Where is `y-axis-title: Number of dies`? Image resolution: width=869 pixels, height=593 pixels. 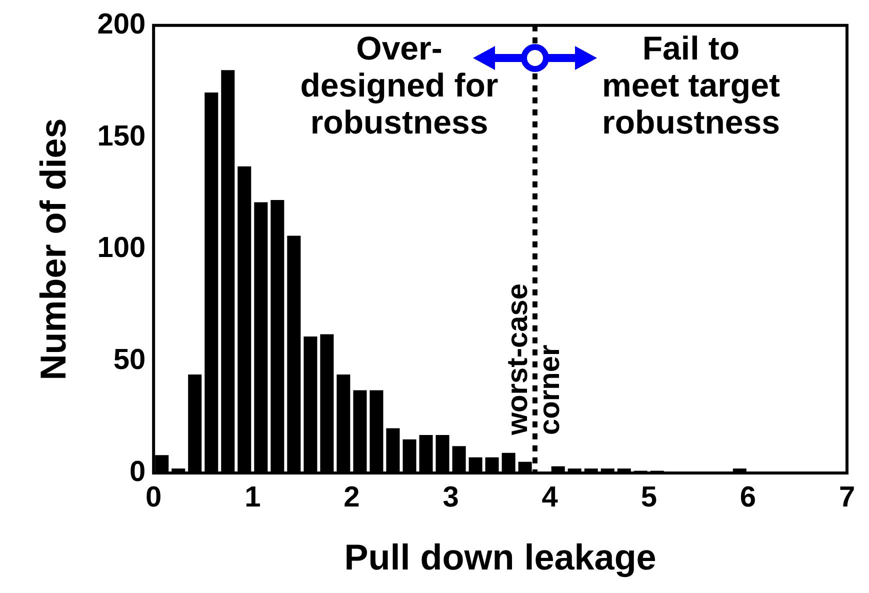 y-axis-title: Number of dies is located at coordinates (53, 249).